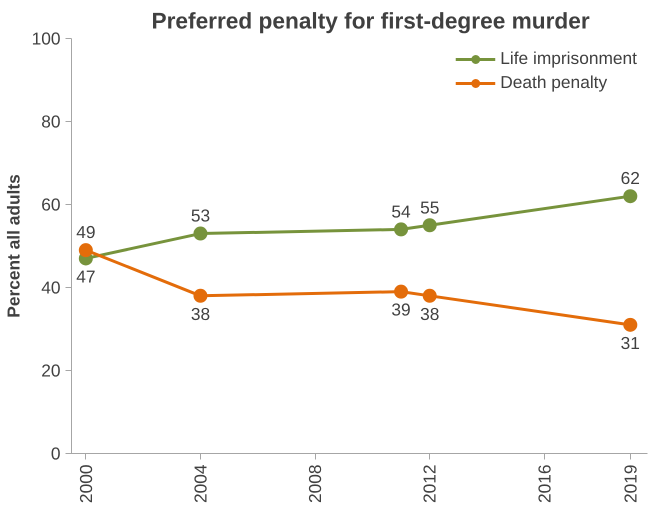 The image size is (662, 506). What do you see at coordinates (315, 484) in the screenshot?
I see `x-tick-label: 2008` at bounding box center [315, 484].